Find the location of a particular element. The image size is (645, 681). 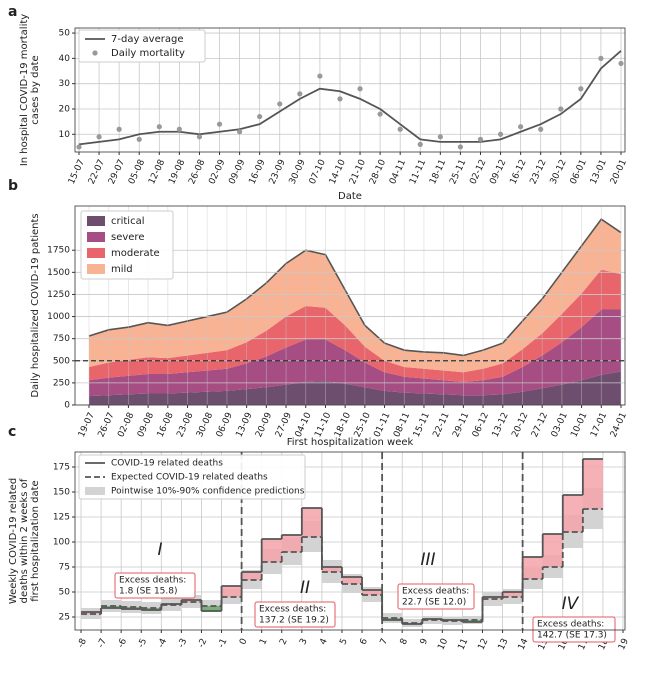

x-tick-label: 07-10 is located at coordinates (318, 172).